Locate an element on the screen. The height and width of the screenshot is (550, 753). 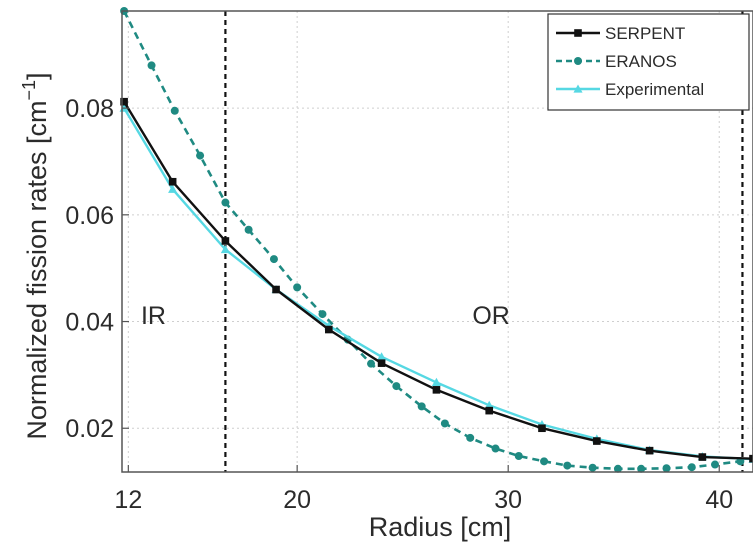
legend-label: ERANOS is located at coordinates (641, 61).